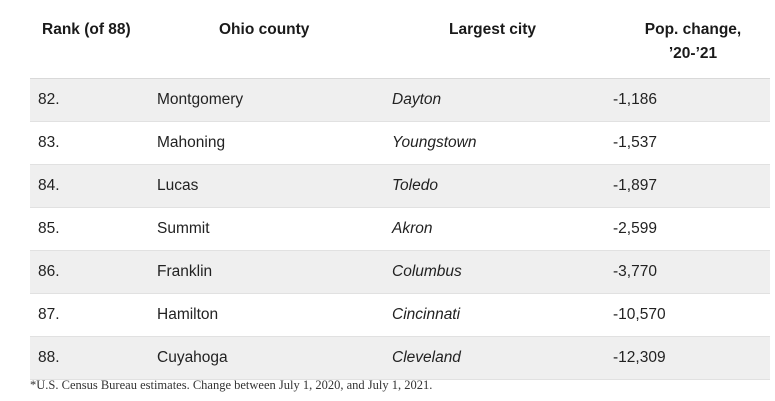 The image size is (775, 401). I want to click on city-cell: Columbus, so click(427, 271).